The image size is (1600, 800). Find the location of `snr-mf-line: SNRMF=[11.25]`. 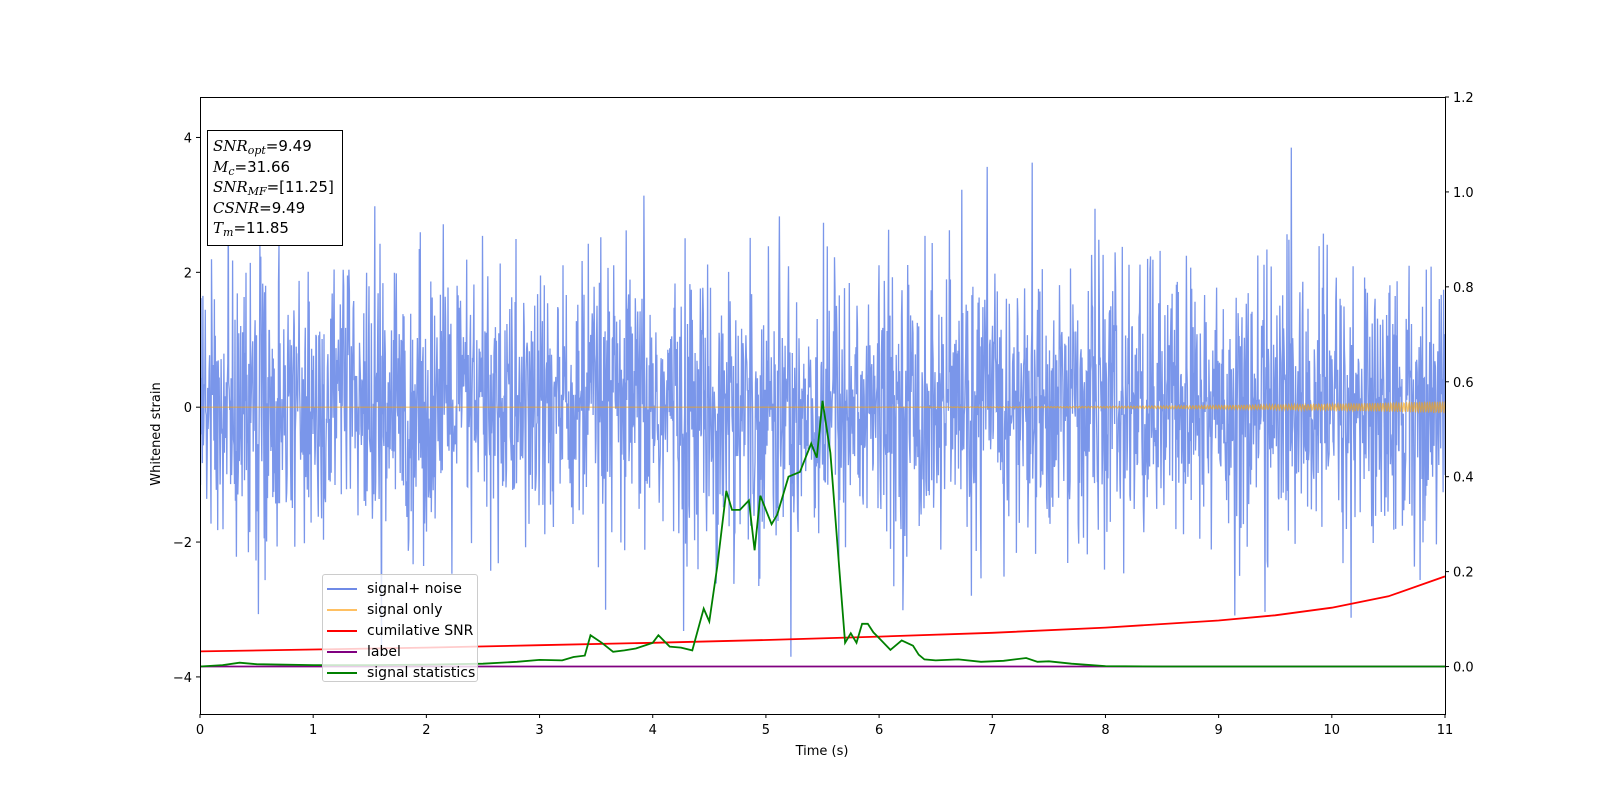

snr-mf-line: SNRMF=[11.25] is located at coordinates (277, 187).